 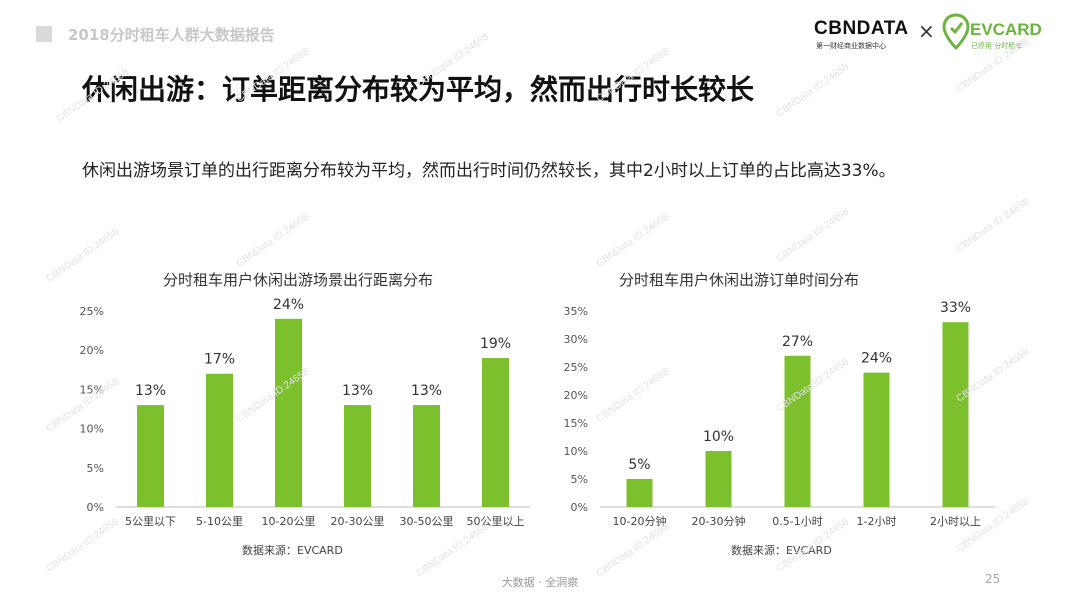 What do you see at coordinates (576, 311) in the screenshot?
I see `y-tick-label: 35%` at bounding box center [576, 311].